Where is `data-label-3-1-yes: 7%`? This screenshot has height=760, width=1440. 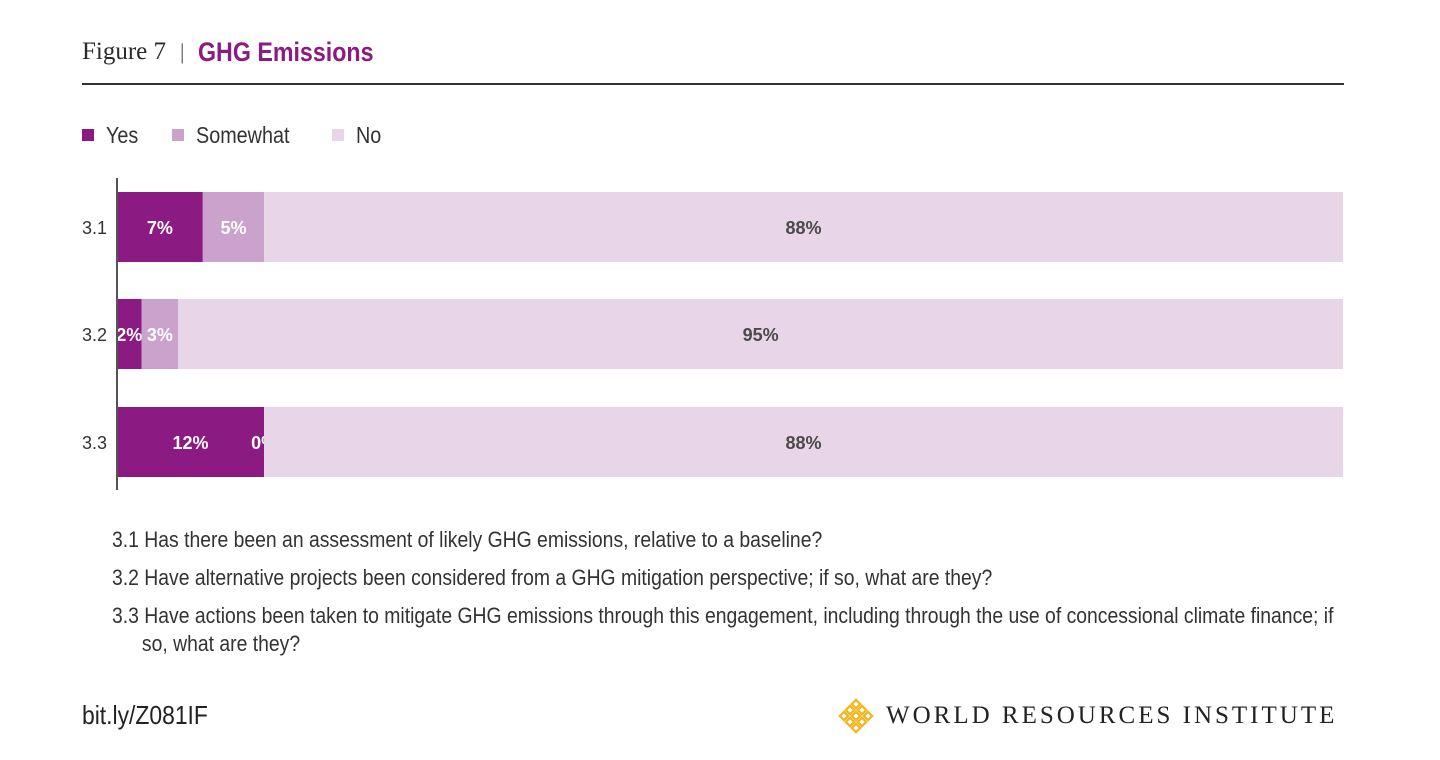 data-label-3-1-yes: 7% is located at coordinates (160, 228).